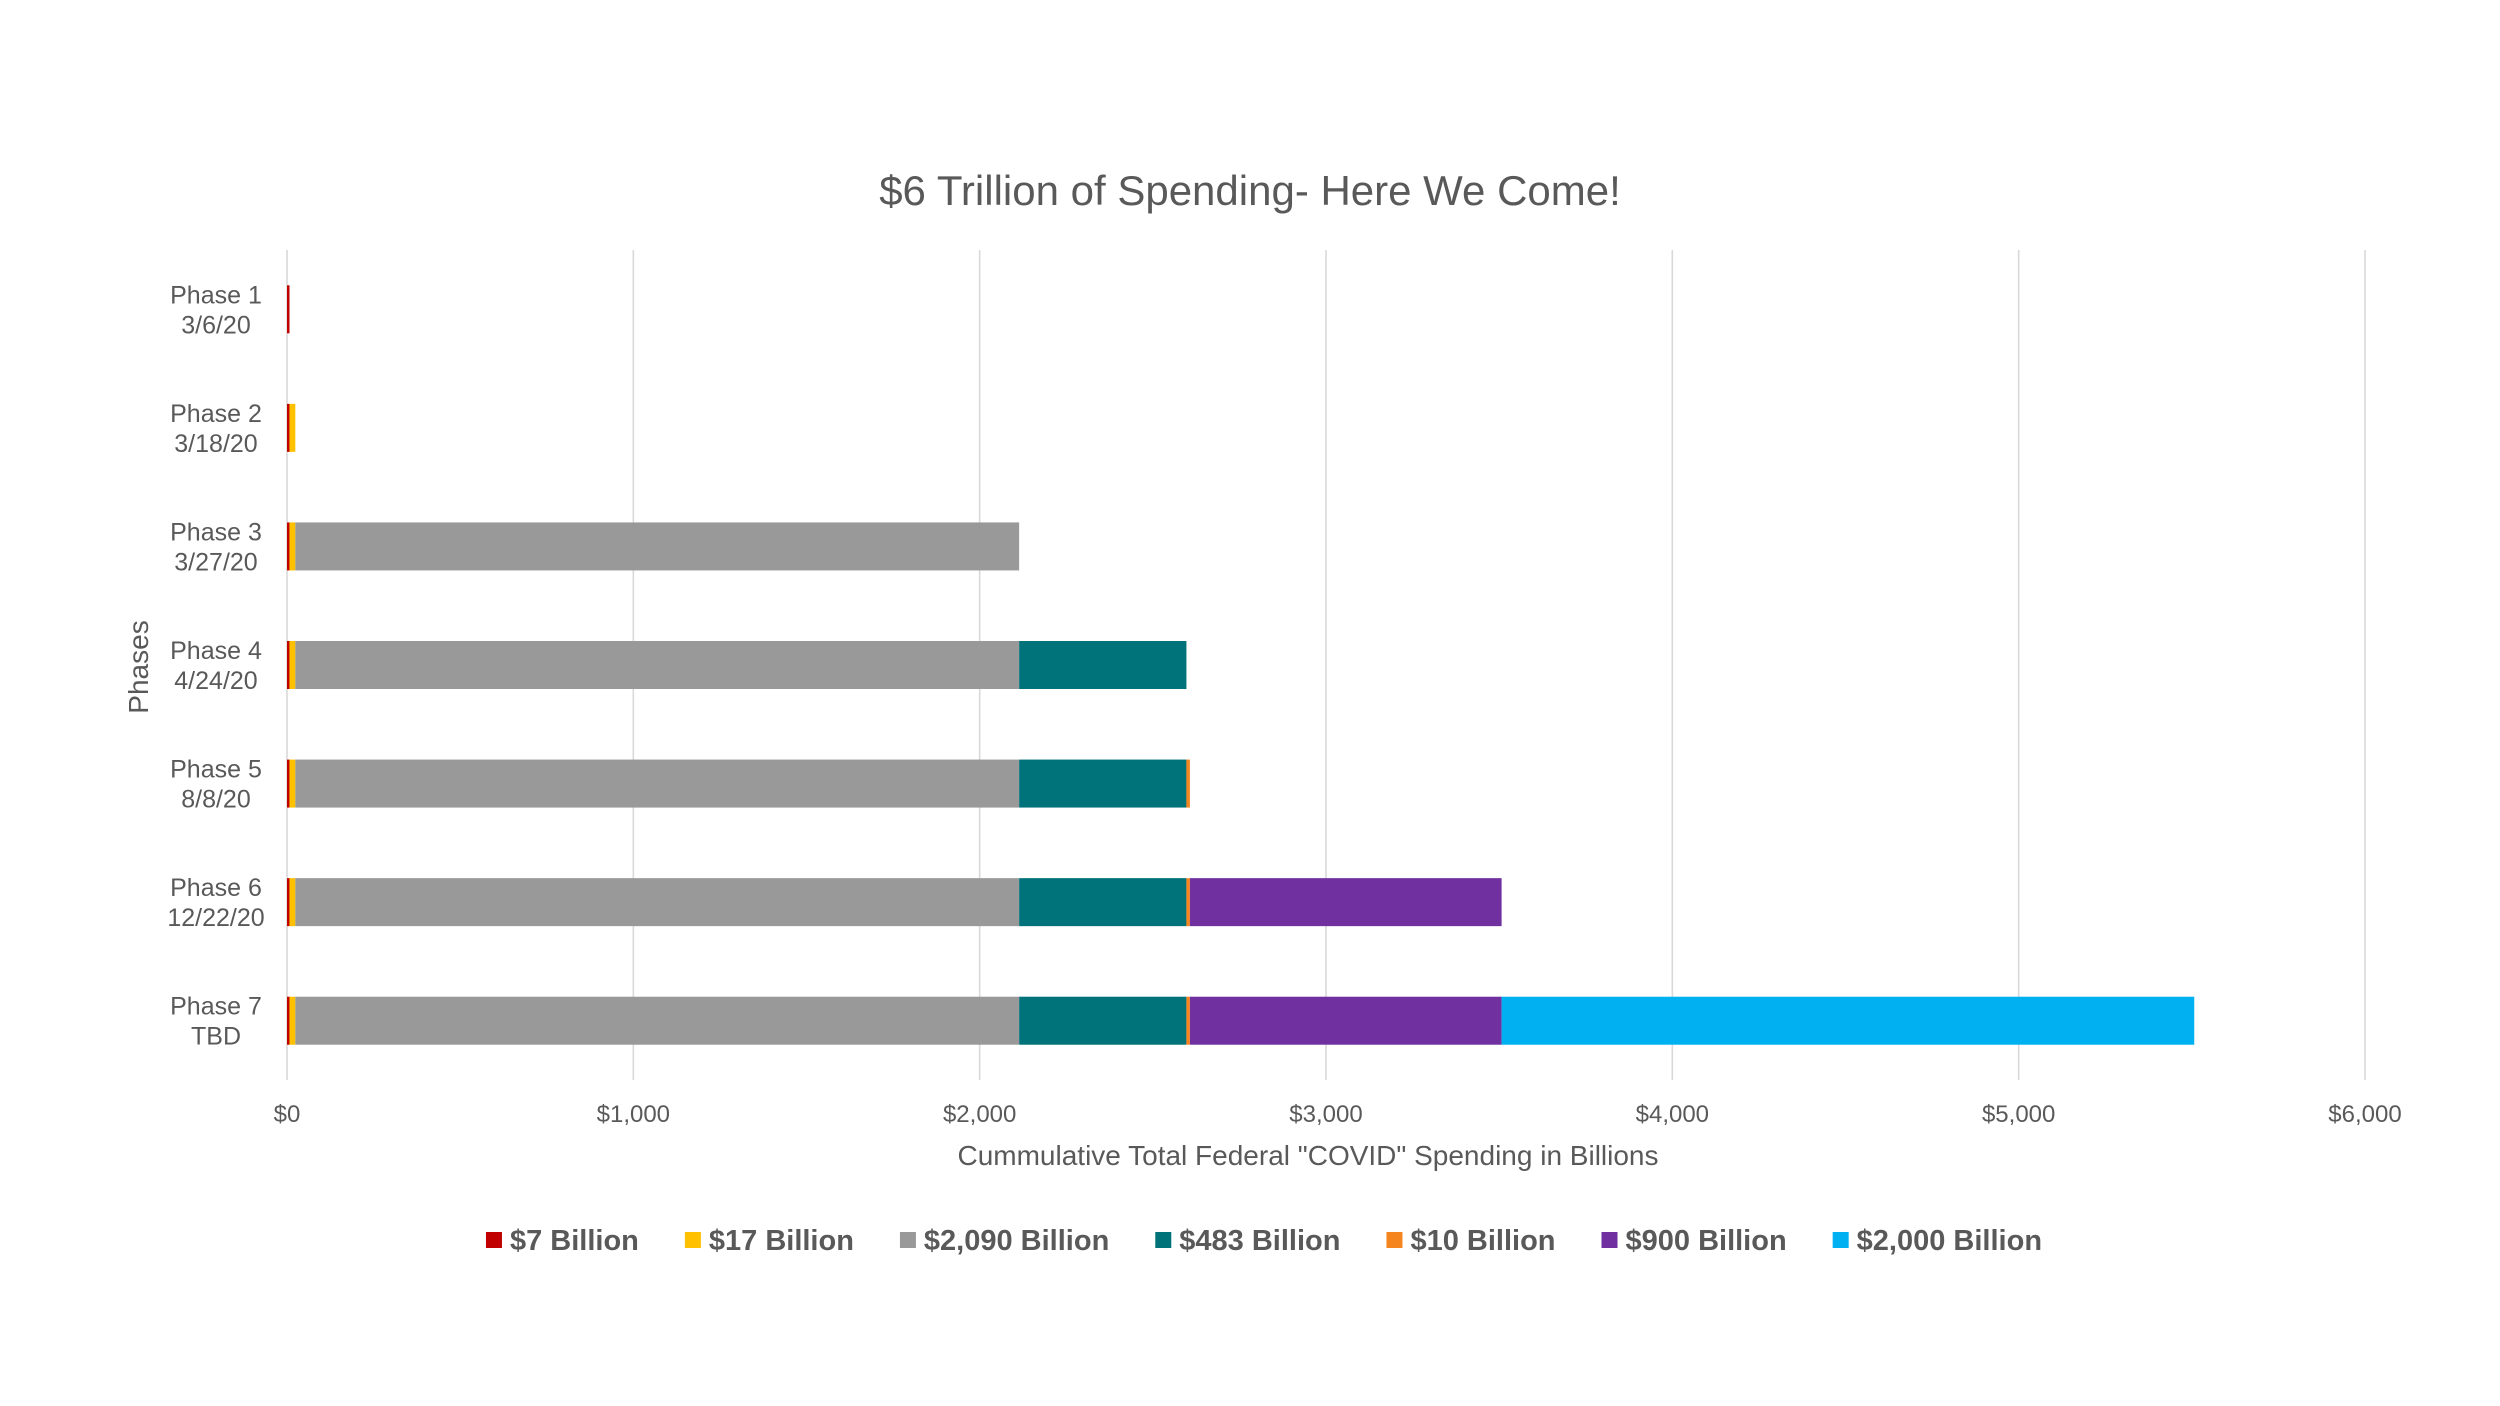 This screenshot has height=1406, width=2500. Describe the element at coordinates (781, 1241) in the screenshot. I see `legend-label: $17 Billion` at that location.